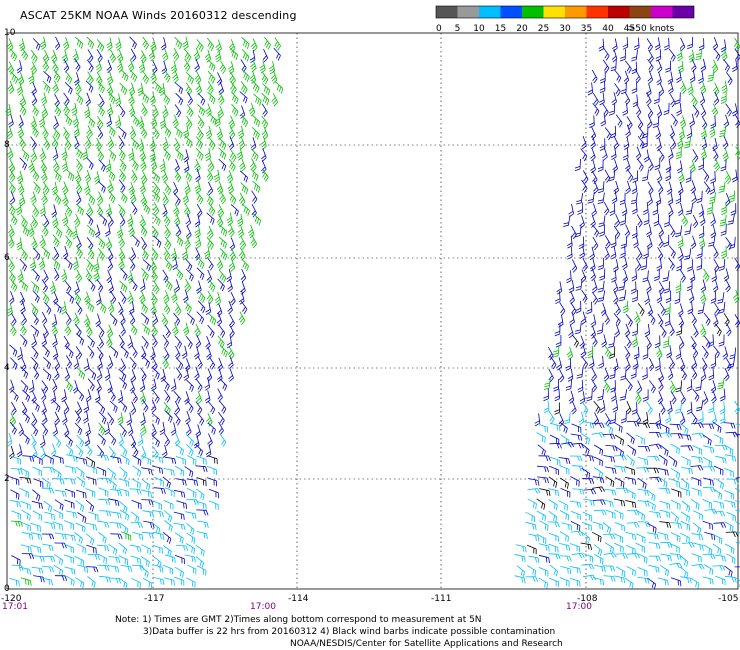 The height and width of the screenshot is (650, 740). I want to click on lon-label: -114, so click(298, 599).